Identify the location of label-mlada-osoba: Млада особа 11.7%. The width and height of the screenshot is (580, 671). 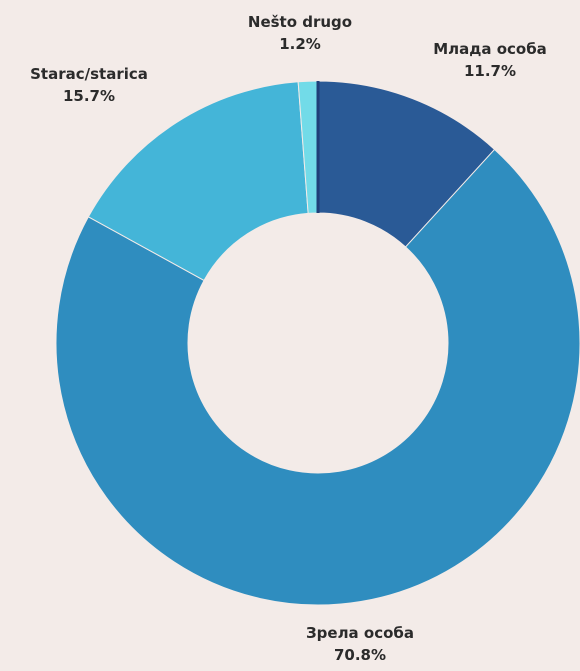
(490, 60).